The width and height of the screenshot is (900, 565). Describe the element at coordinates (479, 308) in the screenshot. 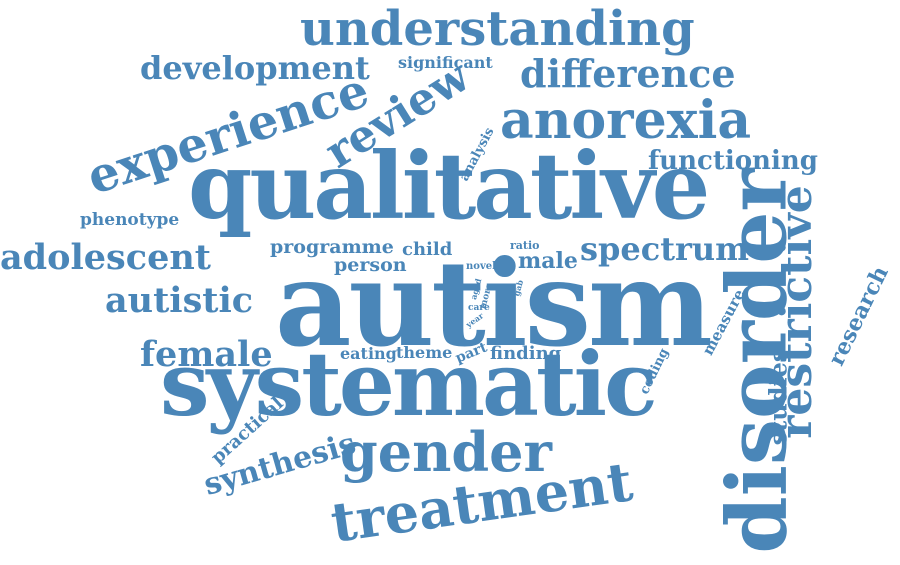

I see `word-care: care` at that location.